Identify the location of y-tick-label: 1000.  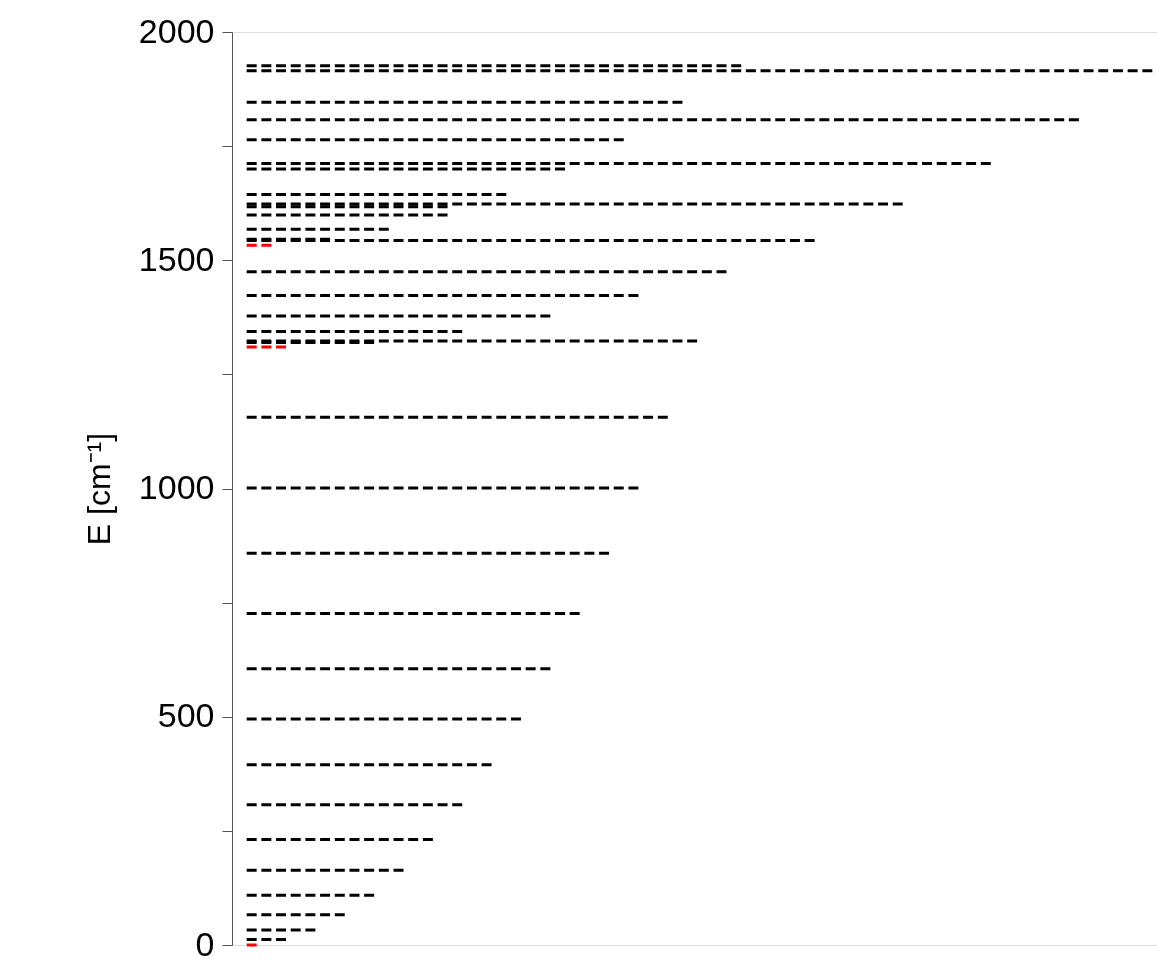
(176, 487).